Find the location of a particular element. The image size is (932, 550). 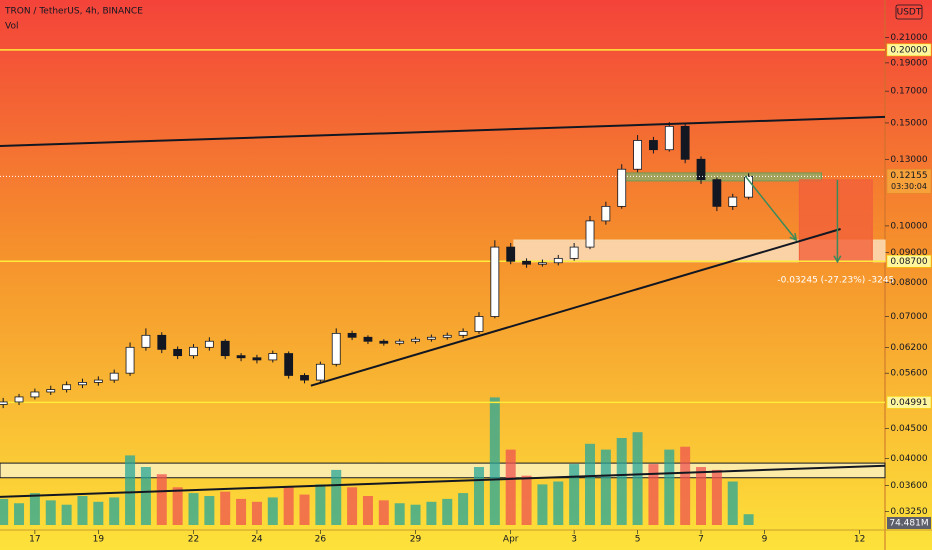

volume-legend: Vol is located at coordinates (11, 27).